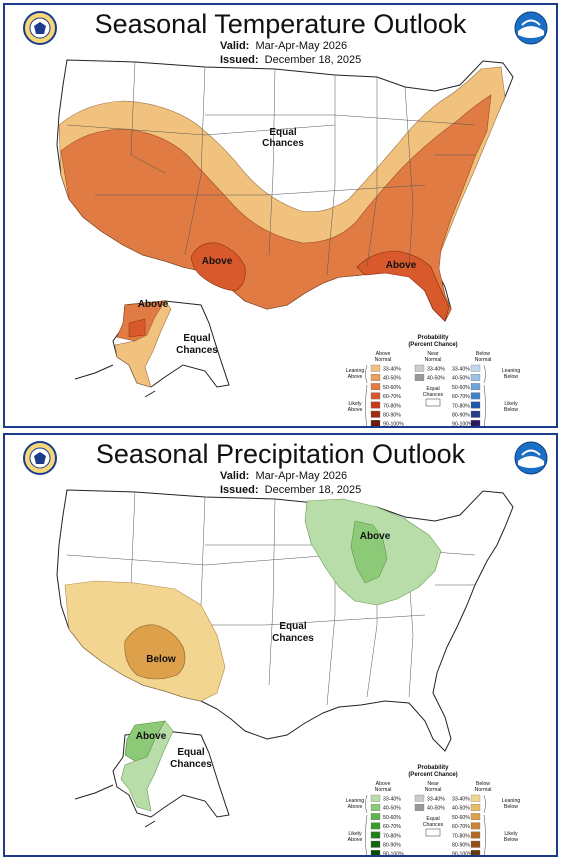 The image size is (563, 861). Describe the element at coordinates (483, 790) in the screenshot. I see `legend-col-below-2: Normal` at that location.